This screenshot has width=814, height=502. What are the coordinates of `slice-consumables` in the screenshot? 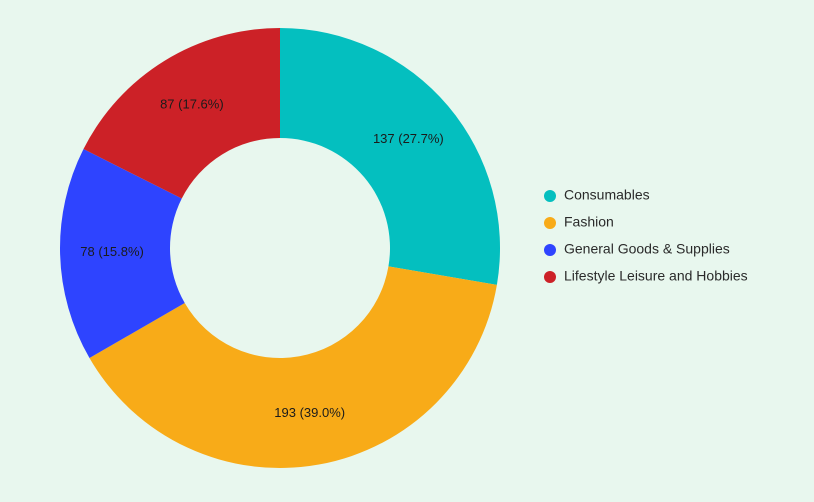 It's located at (390, 156).